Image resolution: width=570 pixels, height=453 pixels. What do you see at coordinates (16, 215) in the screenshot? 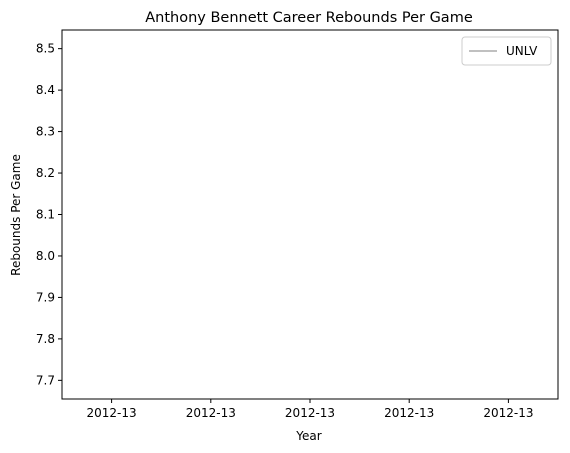
I see `y-axis-label: Rebounds Per Game` at bounding box center [16, 215].